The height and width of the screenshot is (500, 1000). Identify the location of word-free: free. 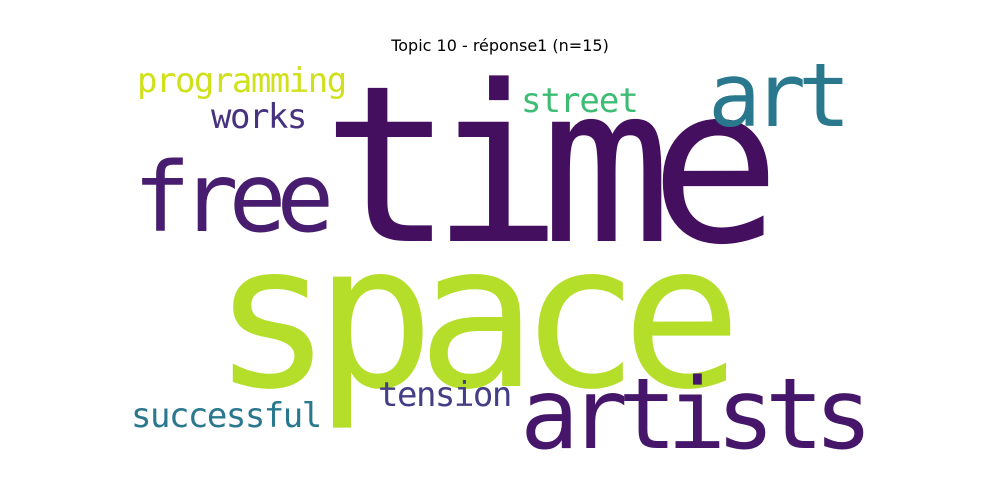
(233, 198).